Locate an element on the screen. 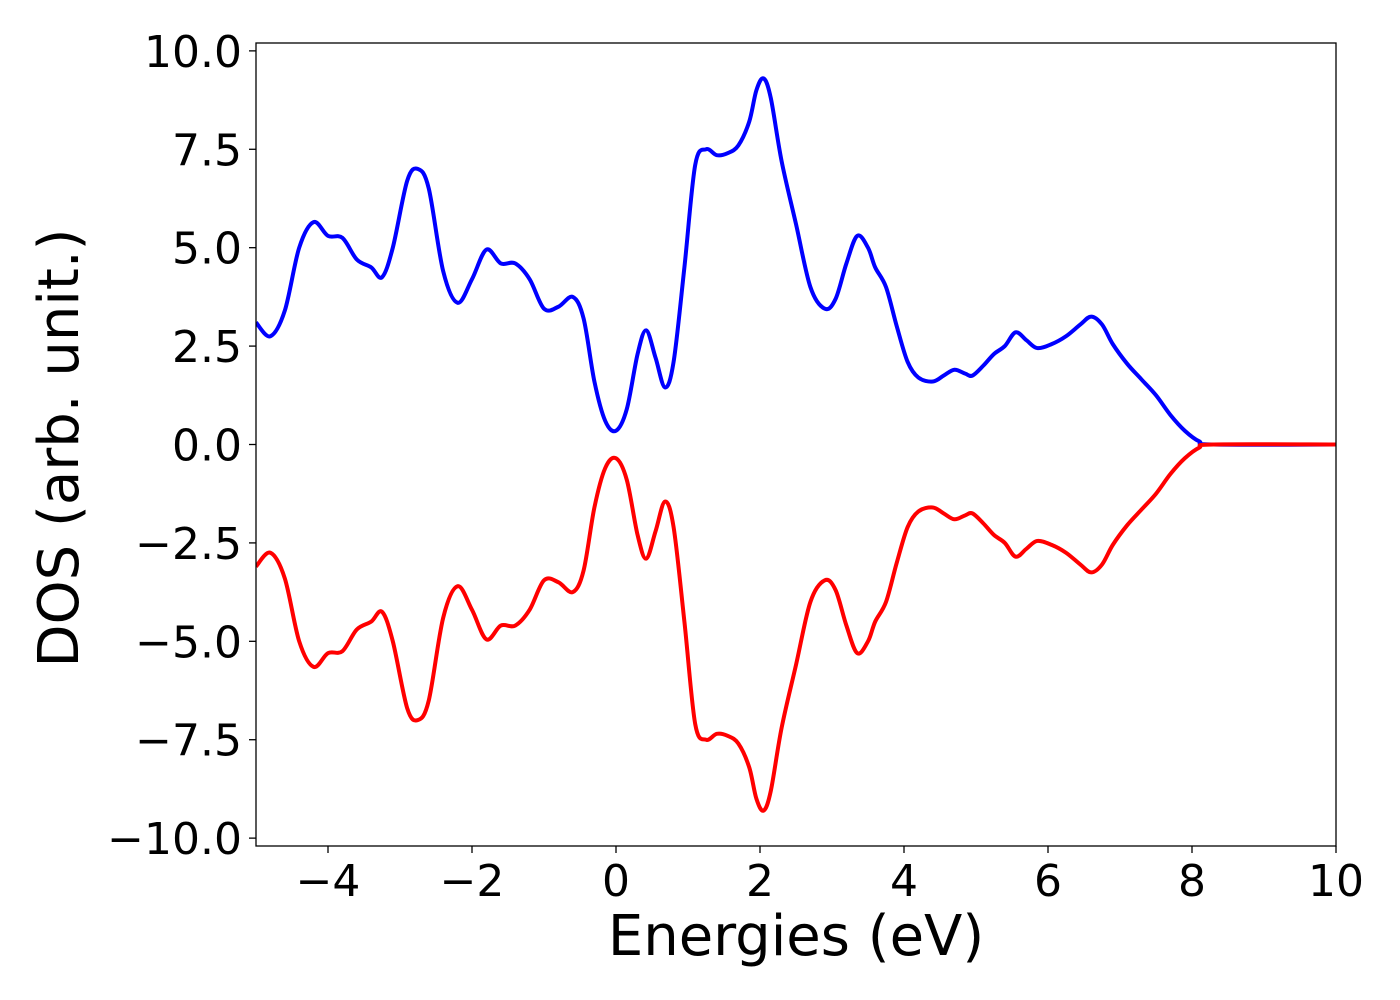  x-tick-label: 4 is located at coordinates (904, 881).